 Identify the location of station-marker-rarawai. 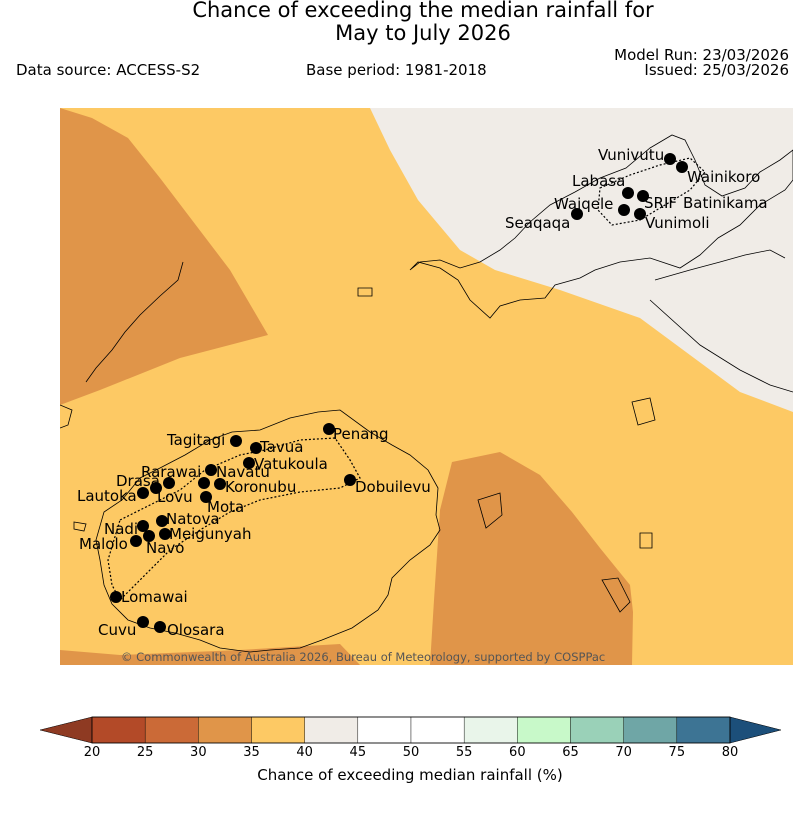
(211, 470).